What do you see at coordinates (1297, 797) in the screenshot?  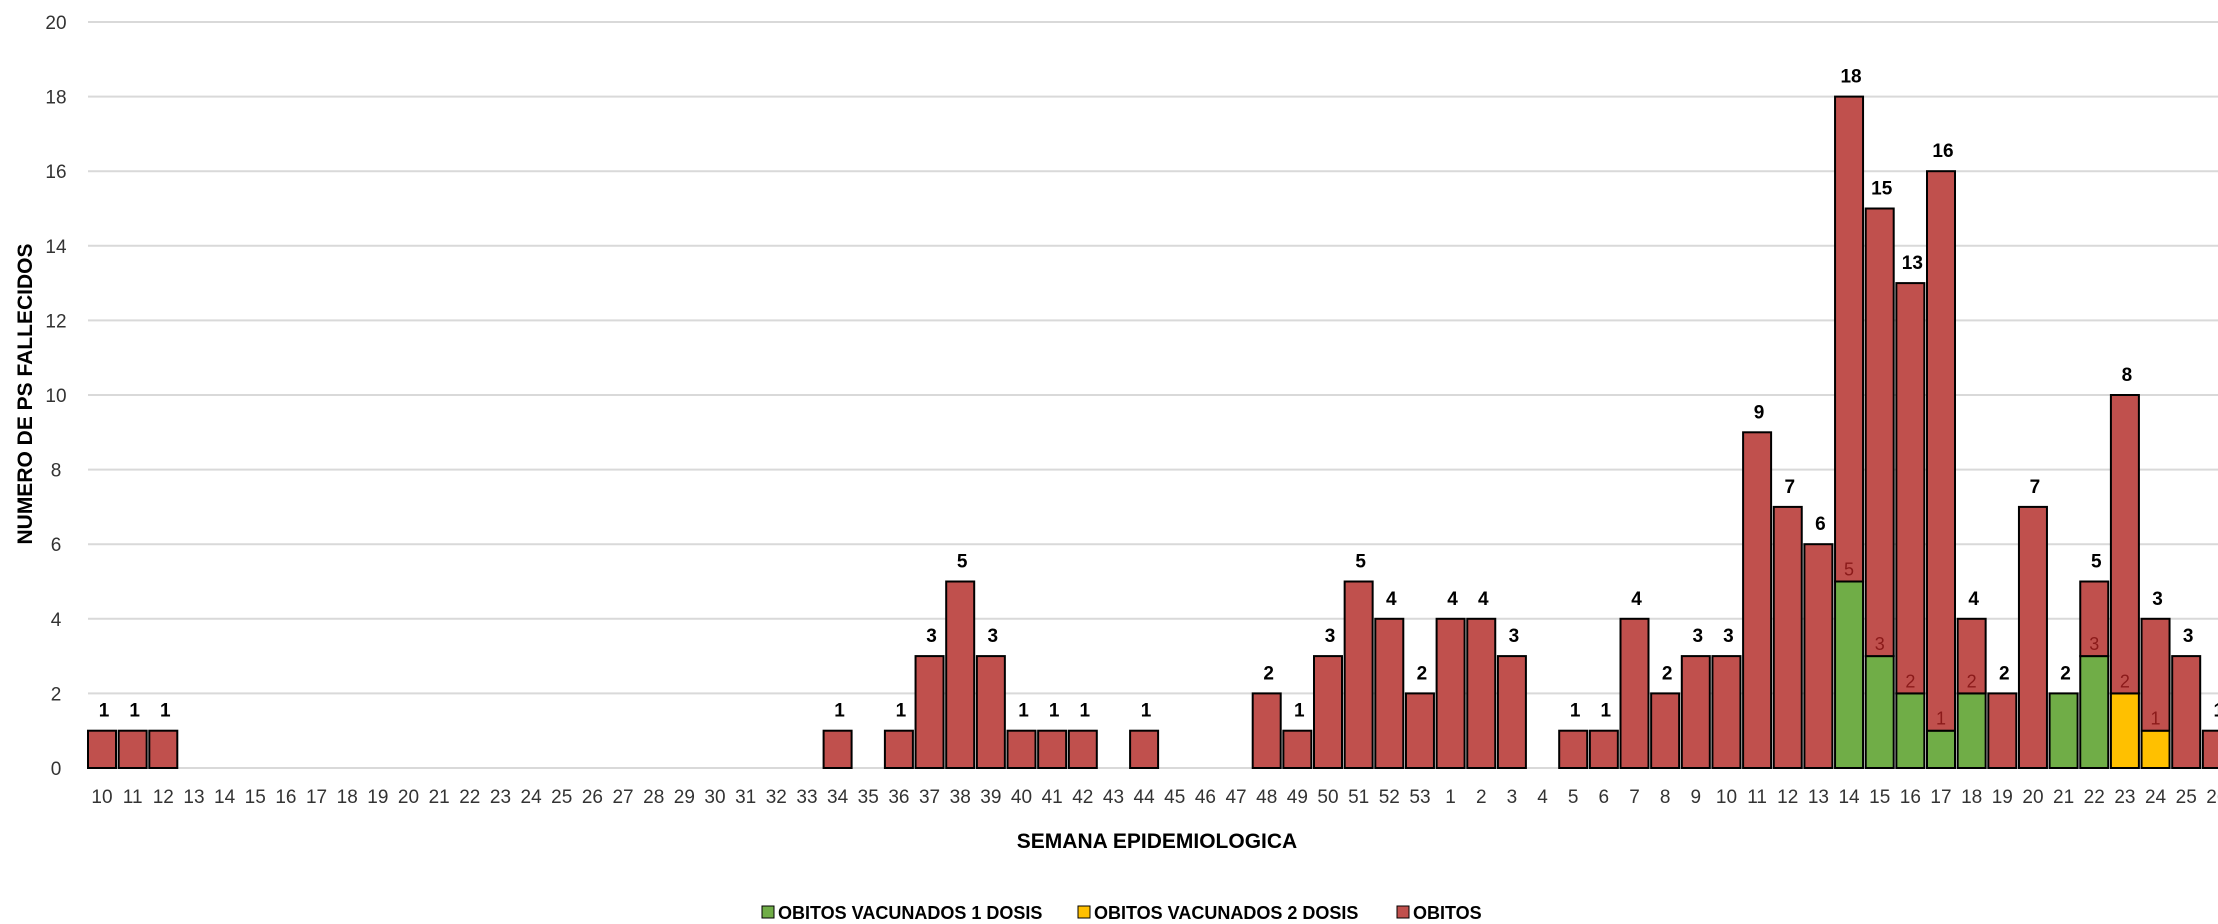 I see `x-tick-label: 49` at bounding box center [1297, 797].